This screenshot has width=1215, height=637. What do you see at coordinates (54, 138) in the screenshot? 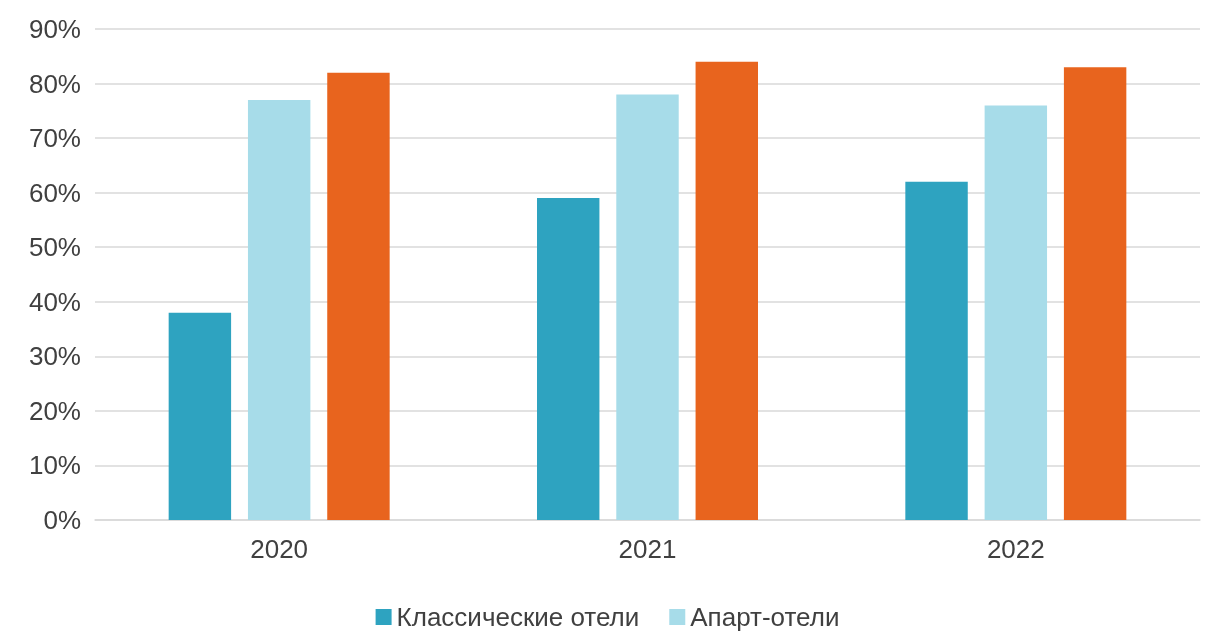
I see `y-tick-label: 70%` at bounding box center [54, 138].